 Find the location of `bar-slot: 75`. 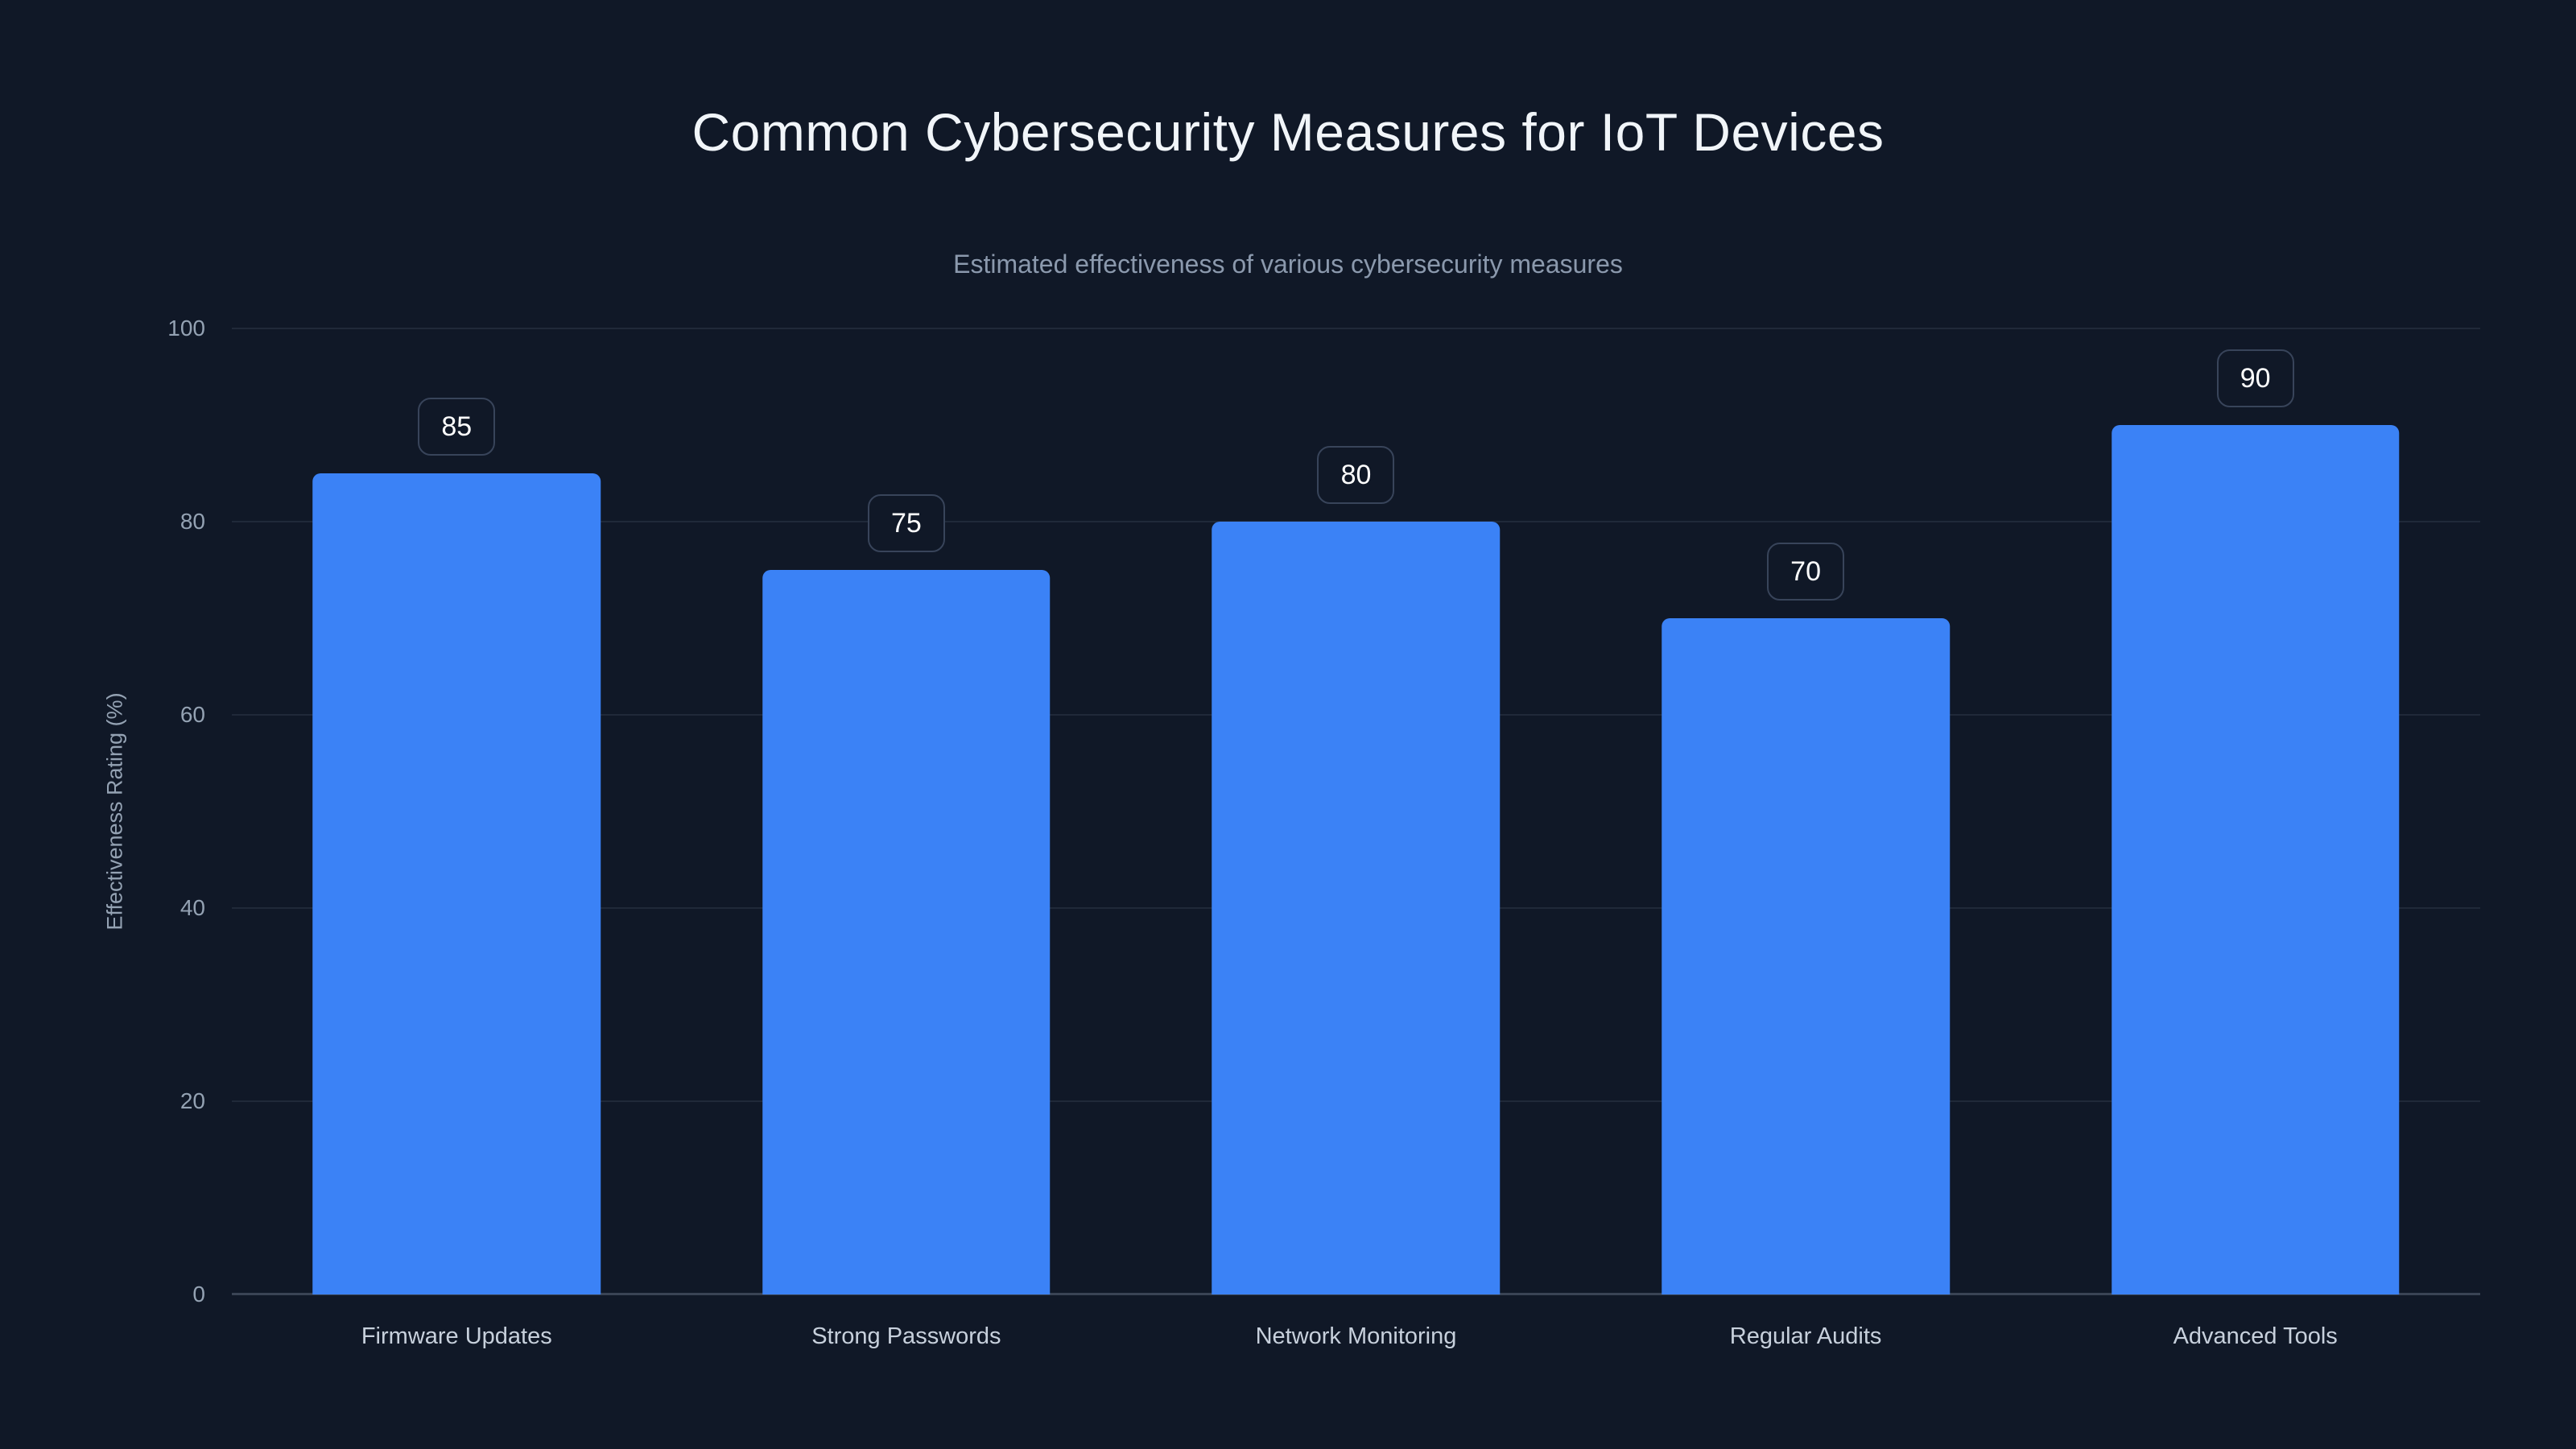

bar-slot: 75 is located at coordinates (907, 811).